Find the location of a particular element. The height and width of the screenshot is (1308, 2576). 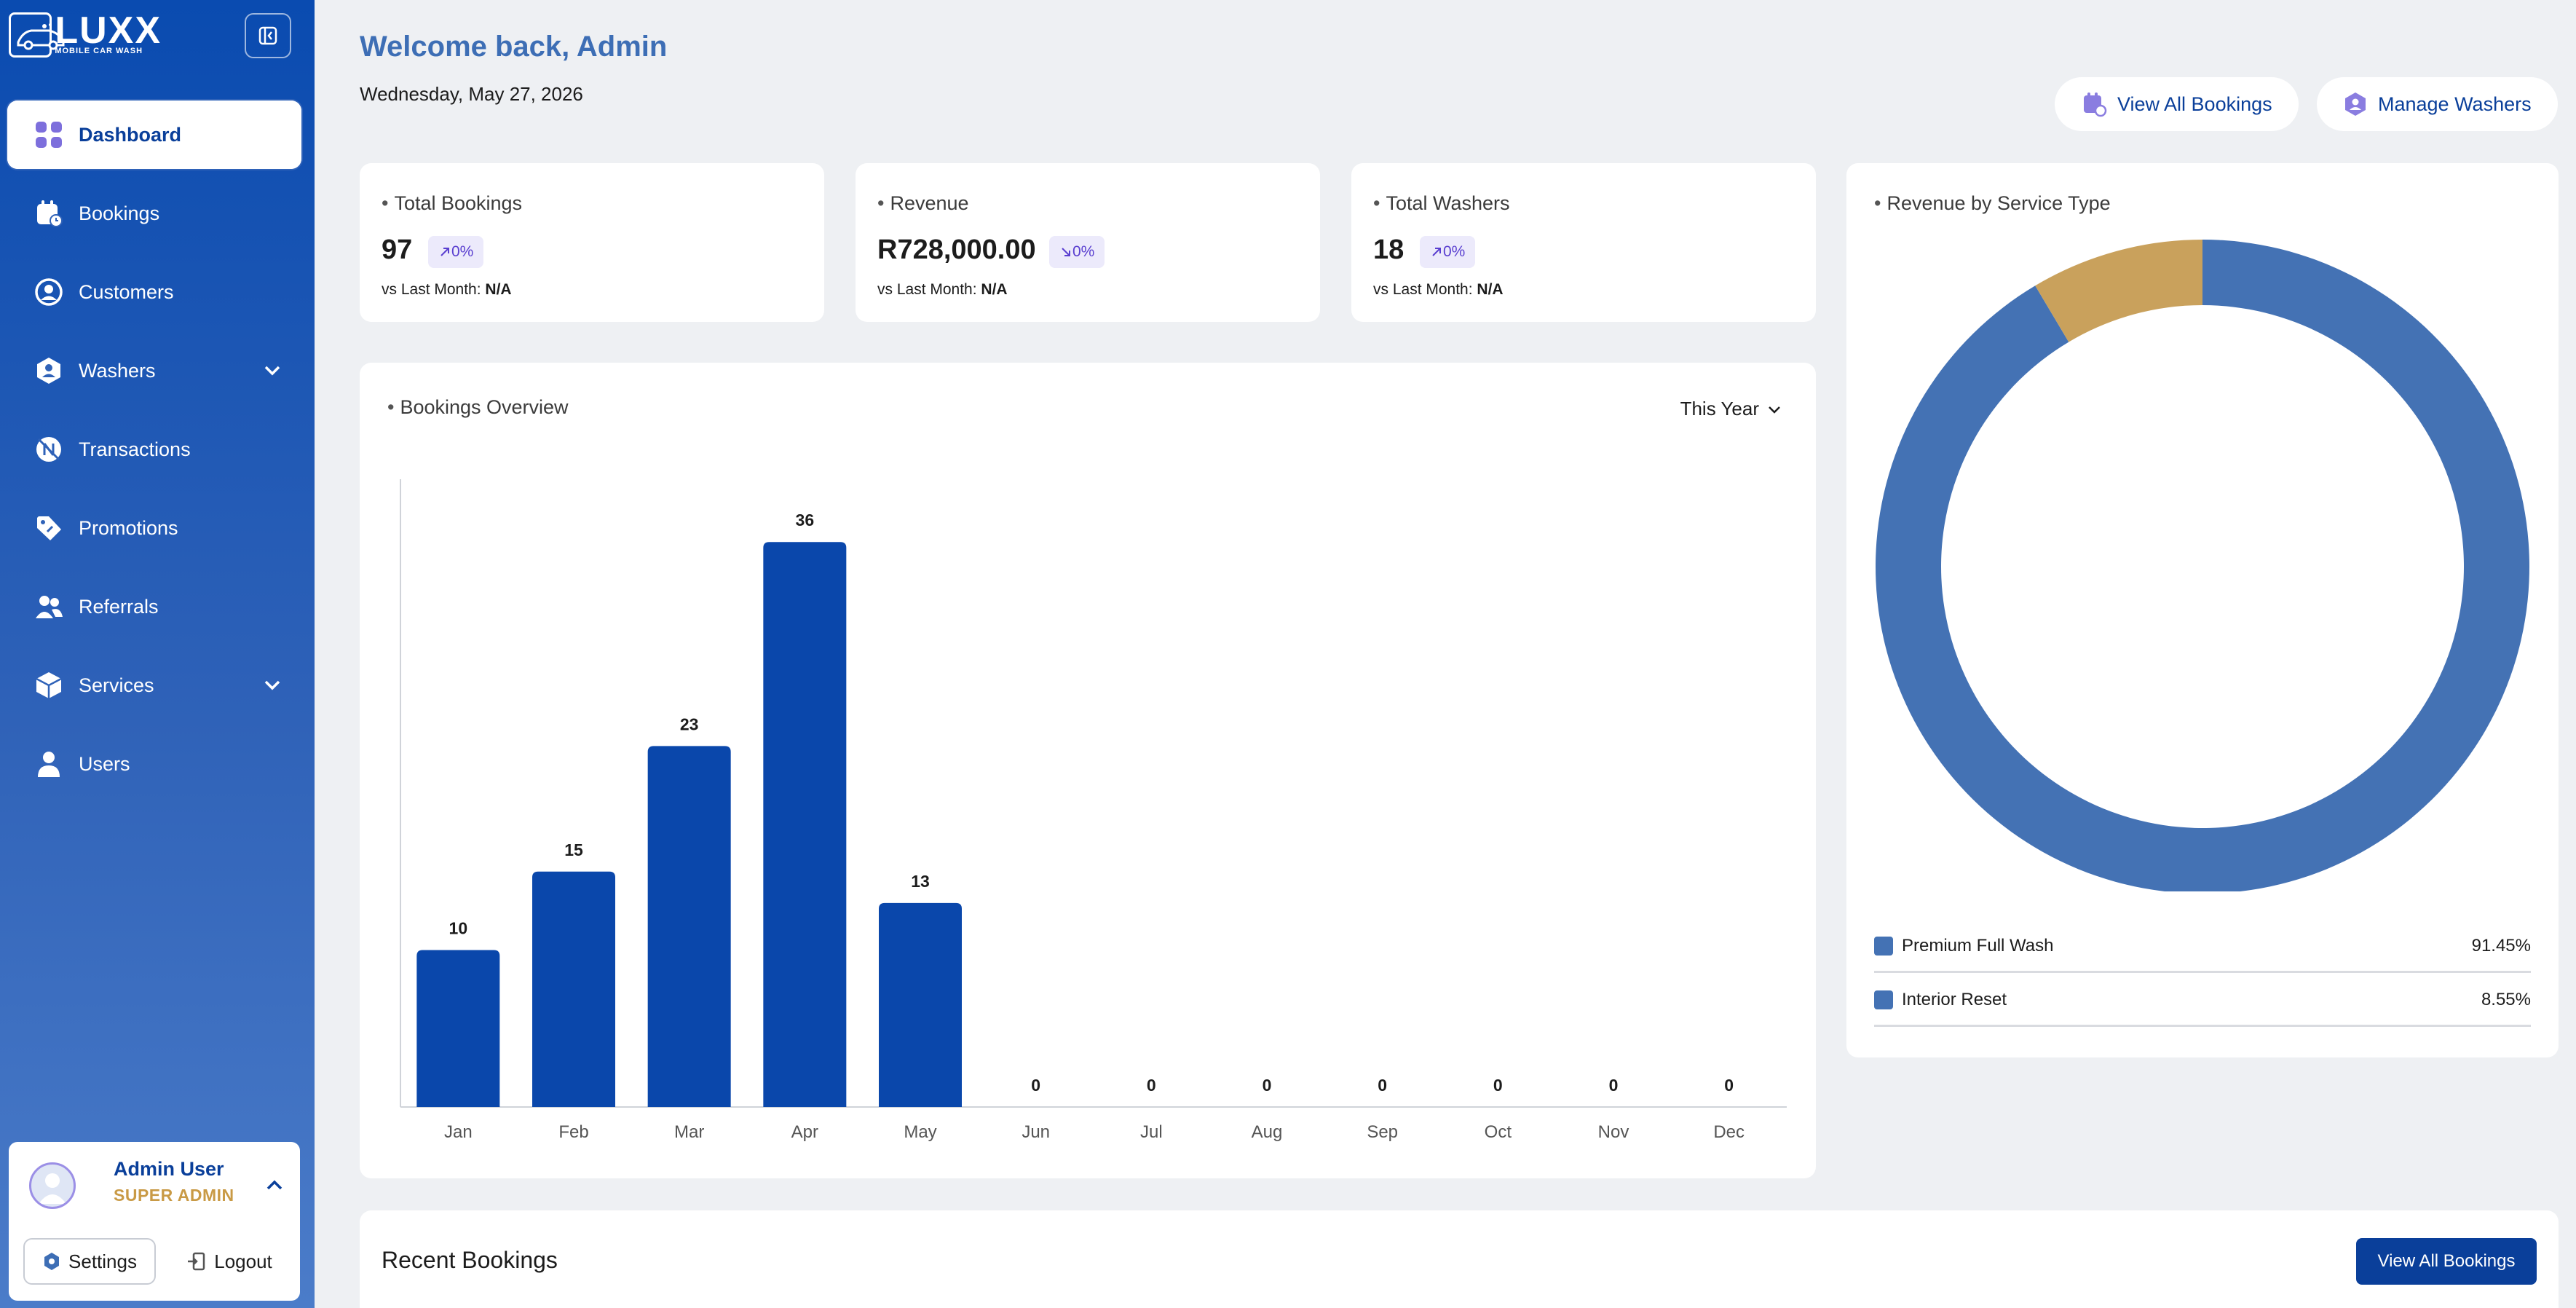

stat-value: 18 is located at coordinates (1388, 250).